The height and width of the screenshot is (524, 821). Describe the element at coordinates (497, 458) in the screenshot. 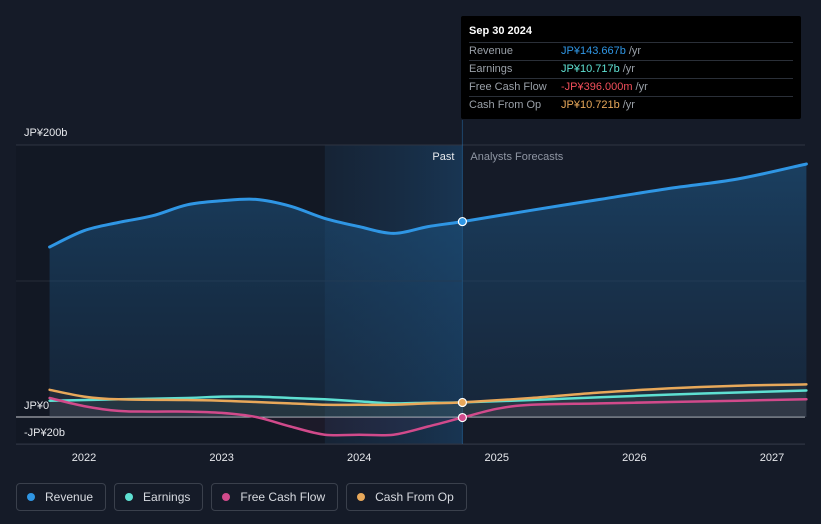

I see `x-tick-label-3: 2025` at that location.